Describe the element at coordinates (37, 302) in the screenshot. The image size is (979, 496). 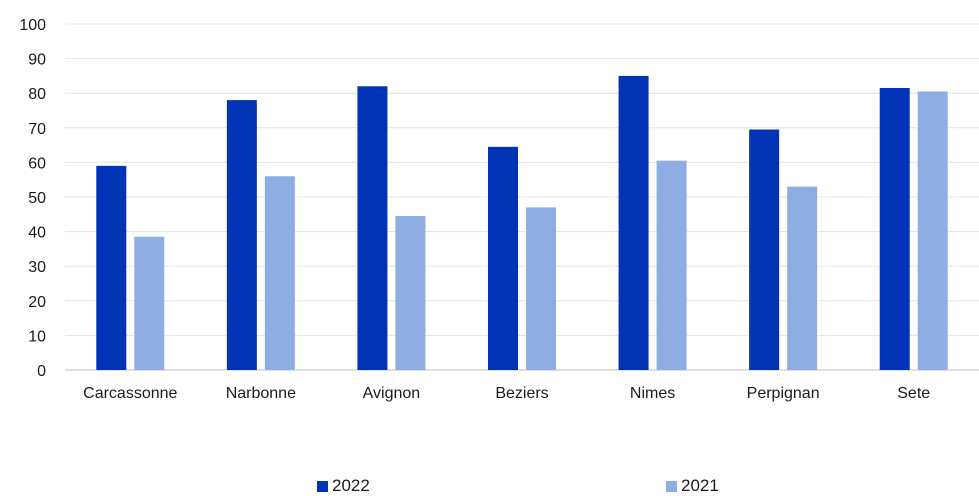
I see `y-tick-label: 20` at that location.